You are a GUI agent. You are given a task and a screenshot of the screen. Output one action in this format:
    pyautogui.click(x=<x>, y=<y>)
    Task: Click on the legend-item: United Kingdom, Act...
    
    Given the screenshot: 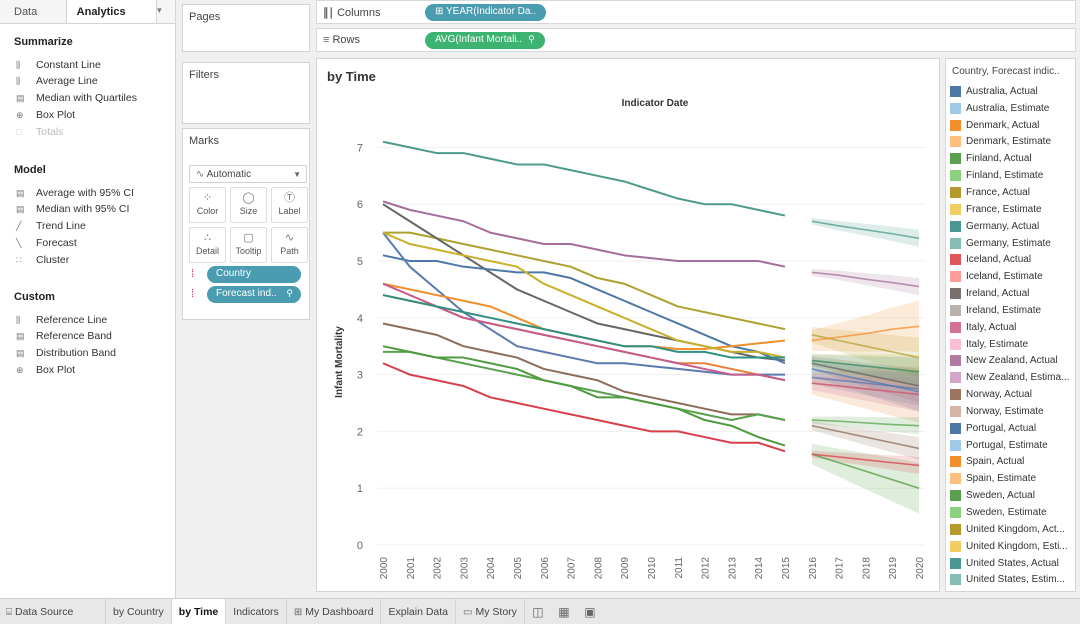 What is the action you would take?
    pyautogui.click(x=1010, y=529)
    